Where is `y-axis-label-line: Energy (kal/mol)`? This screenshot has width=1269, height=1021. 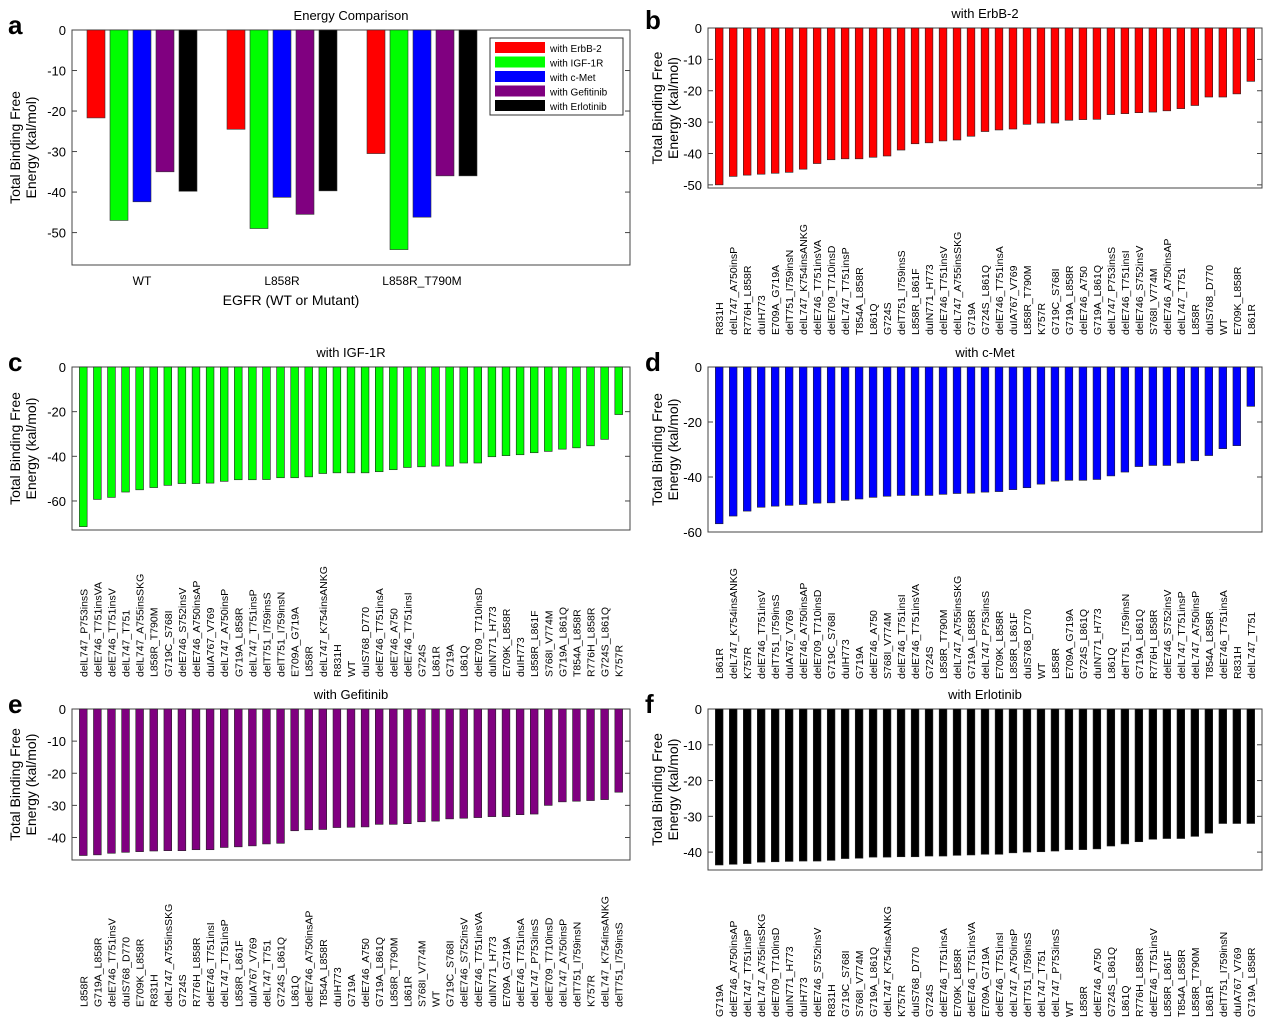
y-axis-label-line: Energy (kal/mol) is located at coordinates (31, 449).